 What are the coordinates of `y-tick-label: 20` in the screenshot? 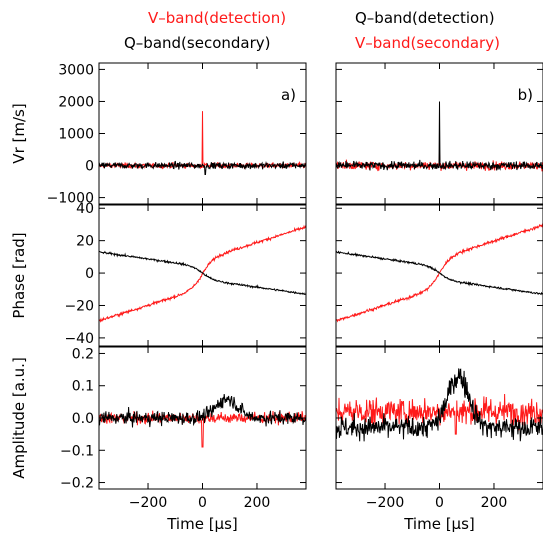 It's located at (85, 242).